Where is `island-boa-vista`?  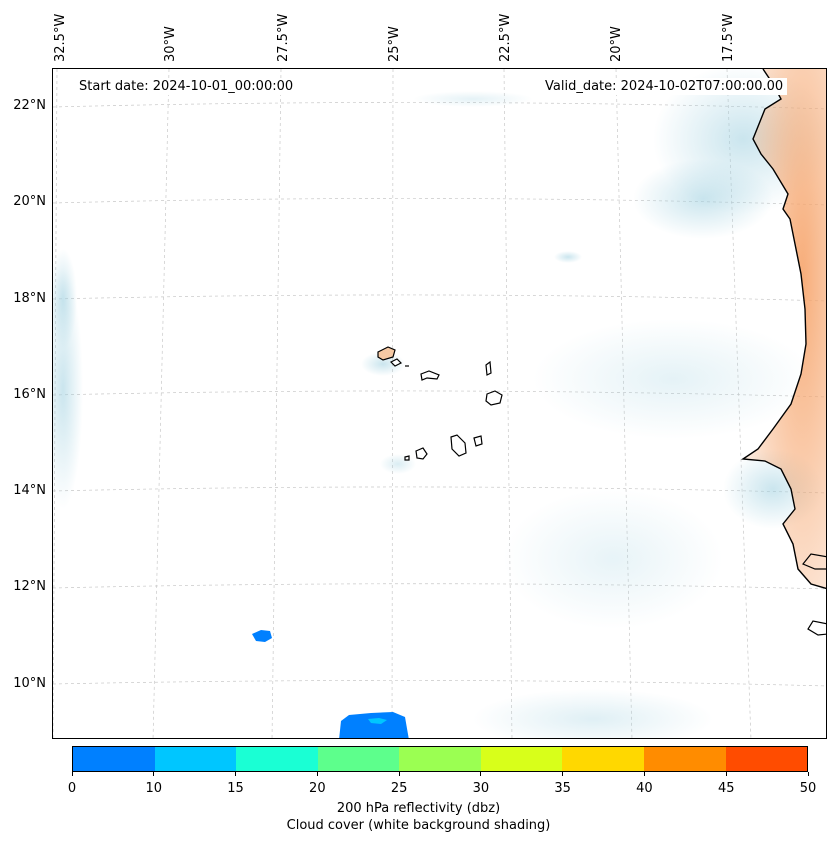
island-boa-vista is located at coordinates (494, 398).